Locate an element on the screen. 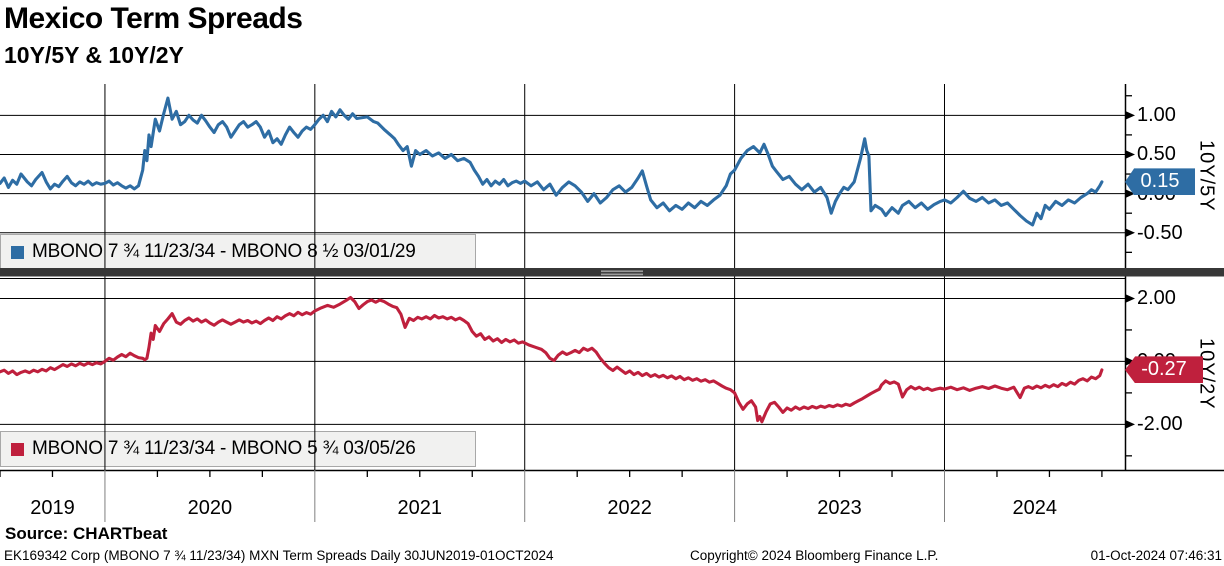 This screenshot has height=566, width=1224. ytick-label-10y/5y: -0.50 is located at coordinates (1160, 232).